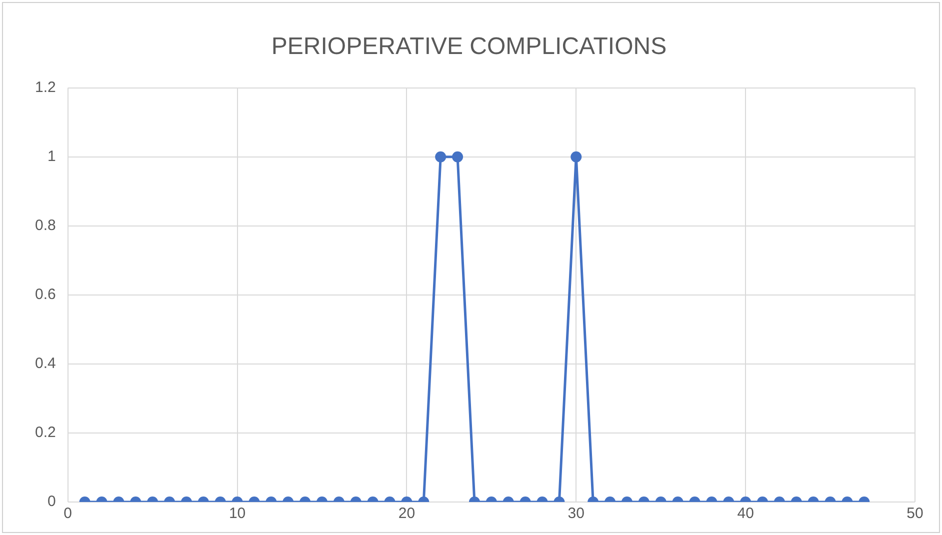 Image resolution: width=942 pixels, height=535 pixels. What do you see at coordinates (745, 513) in the screenshot?
I see `x-tick-label: 40` at bounding box center [745, 513].